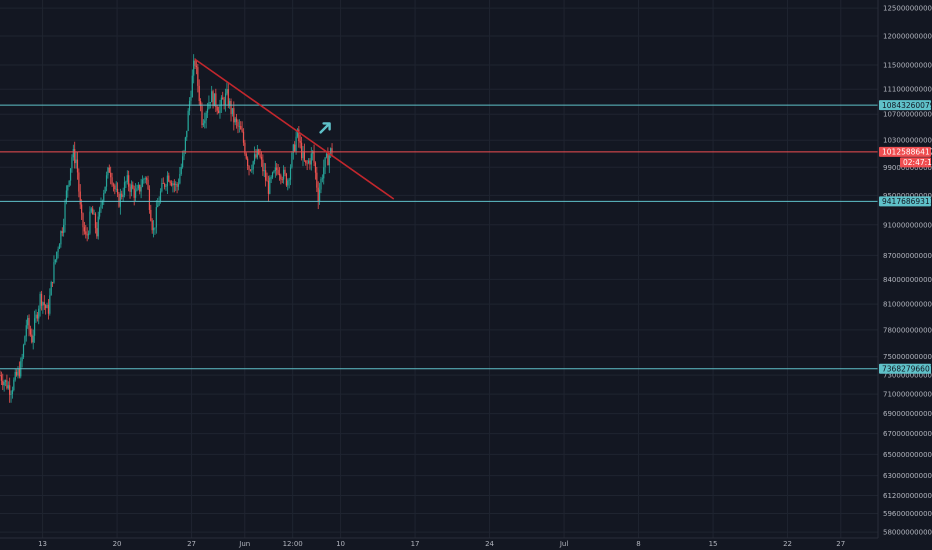 This screenshot has height=550, width=932. What do you see at coordinates (907, 36) in the screenshot?
I see `y-tick-label: 120000000000` at bounding box center [907, 36].